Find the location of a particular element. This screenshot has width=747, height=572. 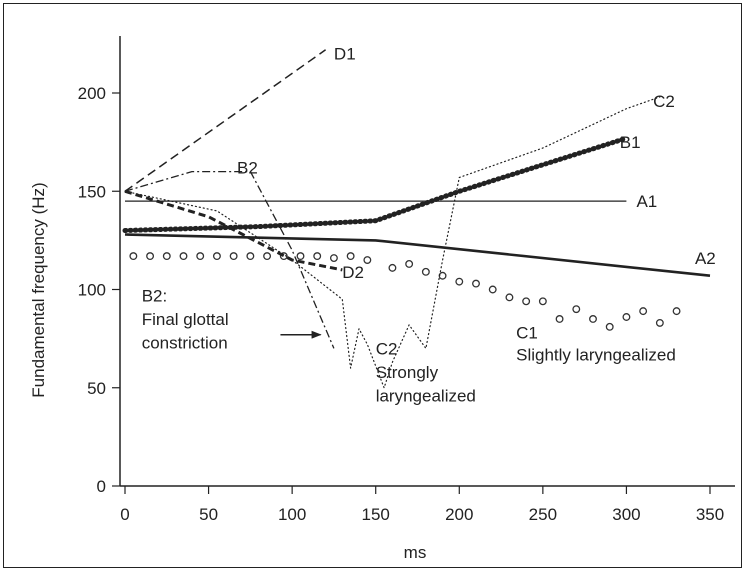

annotation-label: A2 is located at coordinates (705, 258).